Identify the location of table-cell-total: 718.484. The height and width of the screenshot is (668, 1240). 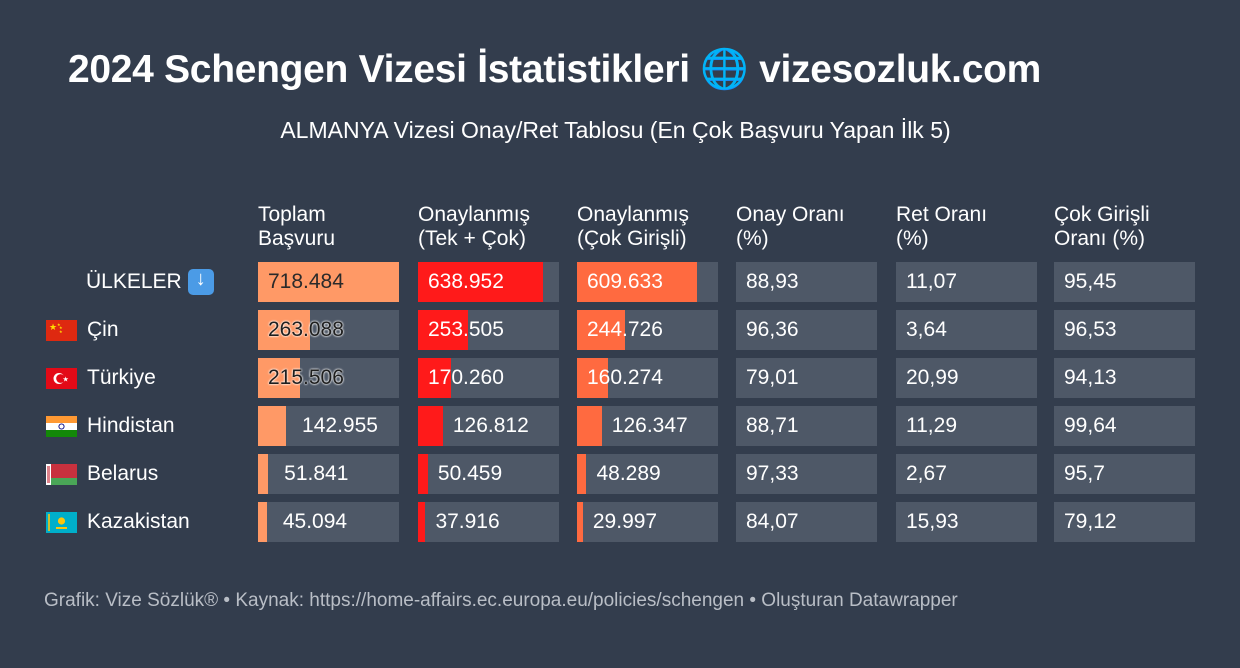
(328, 282).